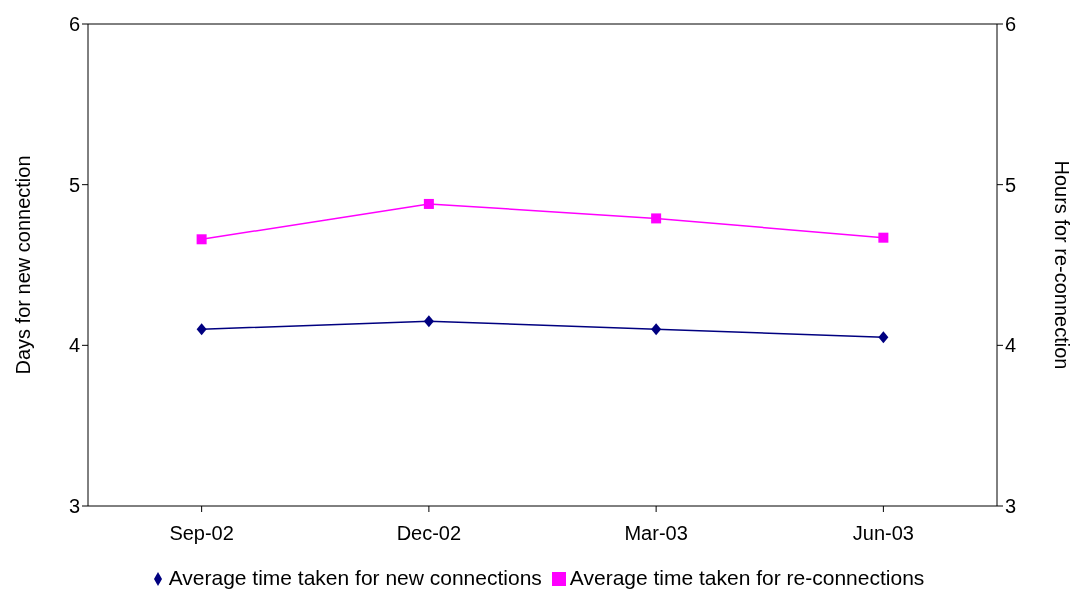 The height and width of the screenshot is (598, 1085). What do you see at coordinates (355, 577) in the screenshot?
I see `legend-label: Average time taken for new connections` at bounding box center [355, 577].